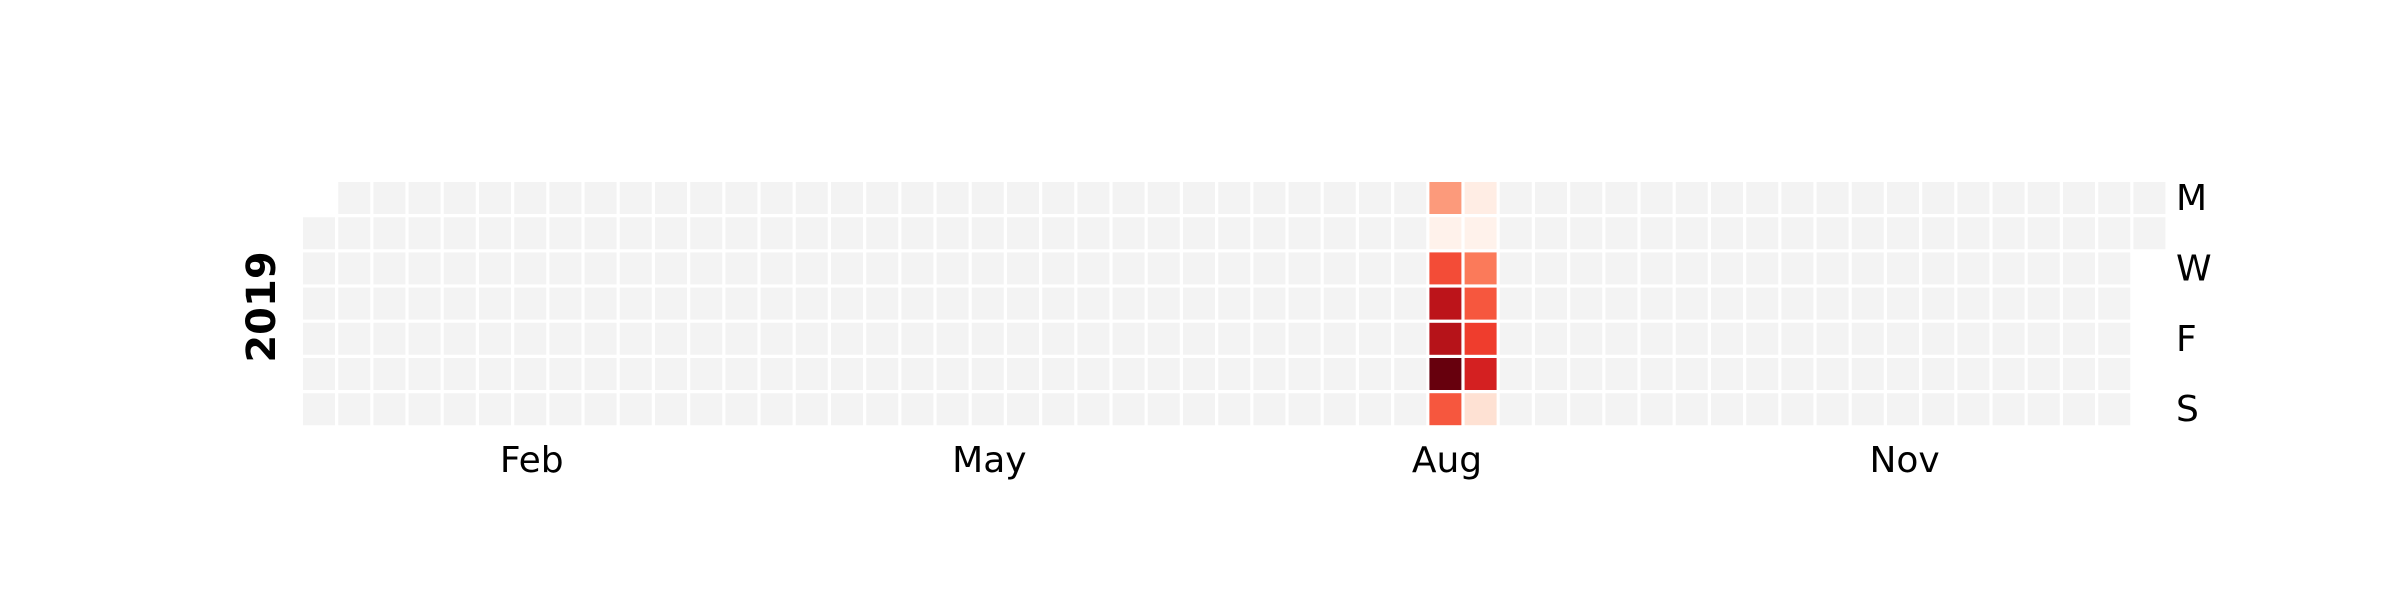 The height and width of the screenshot is (600, 2400). Describe the element at coordinates (2187, 409) in the screenshot. I see `day-tick-label: S` at that location.